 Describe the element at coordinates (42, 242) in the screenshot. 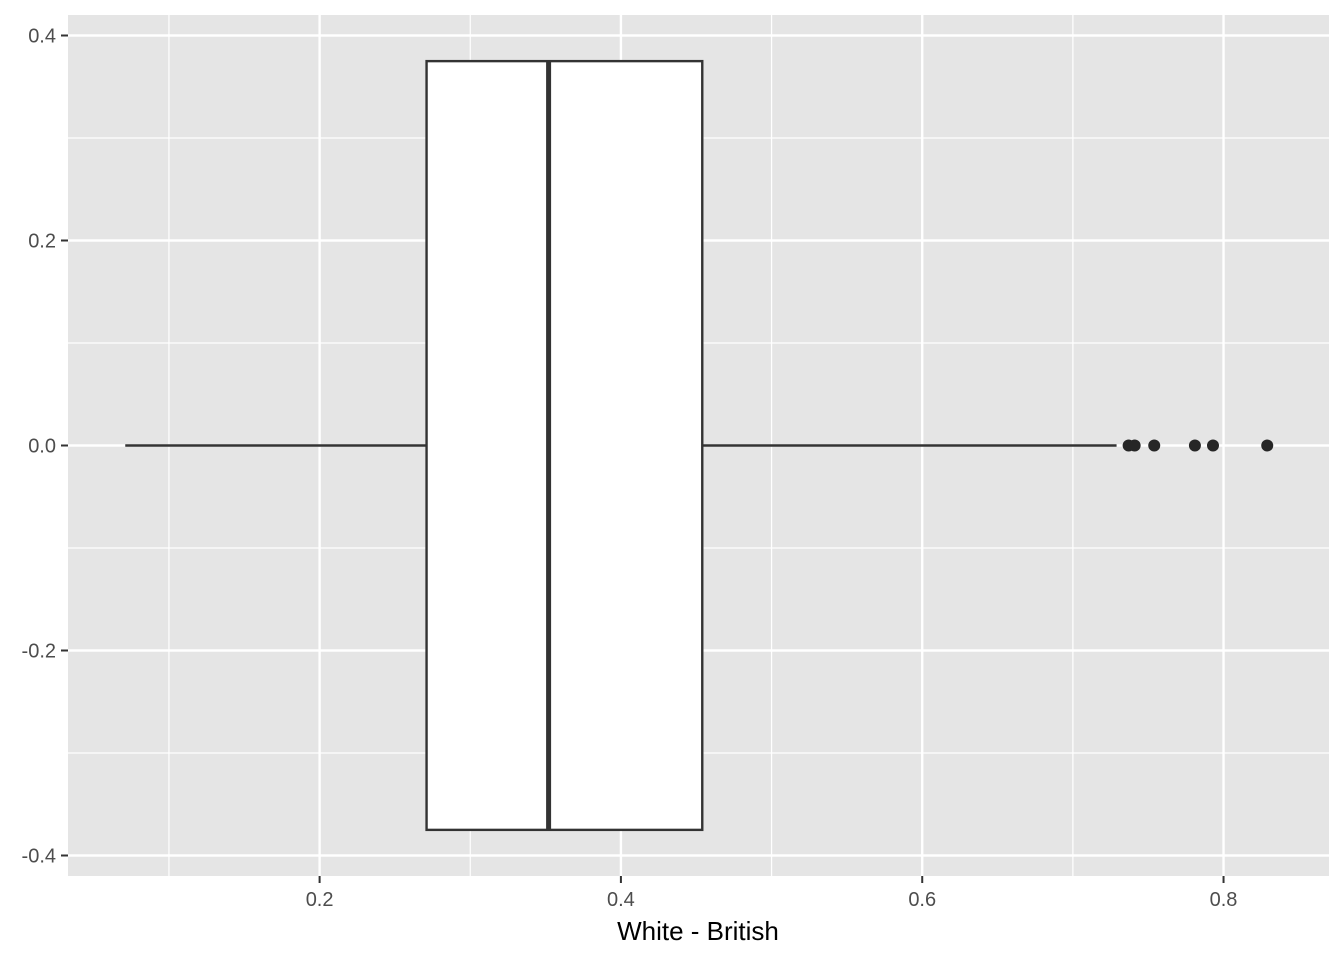

I see `y-tick-label: 0.2` at that location.